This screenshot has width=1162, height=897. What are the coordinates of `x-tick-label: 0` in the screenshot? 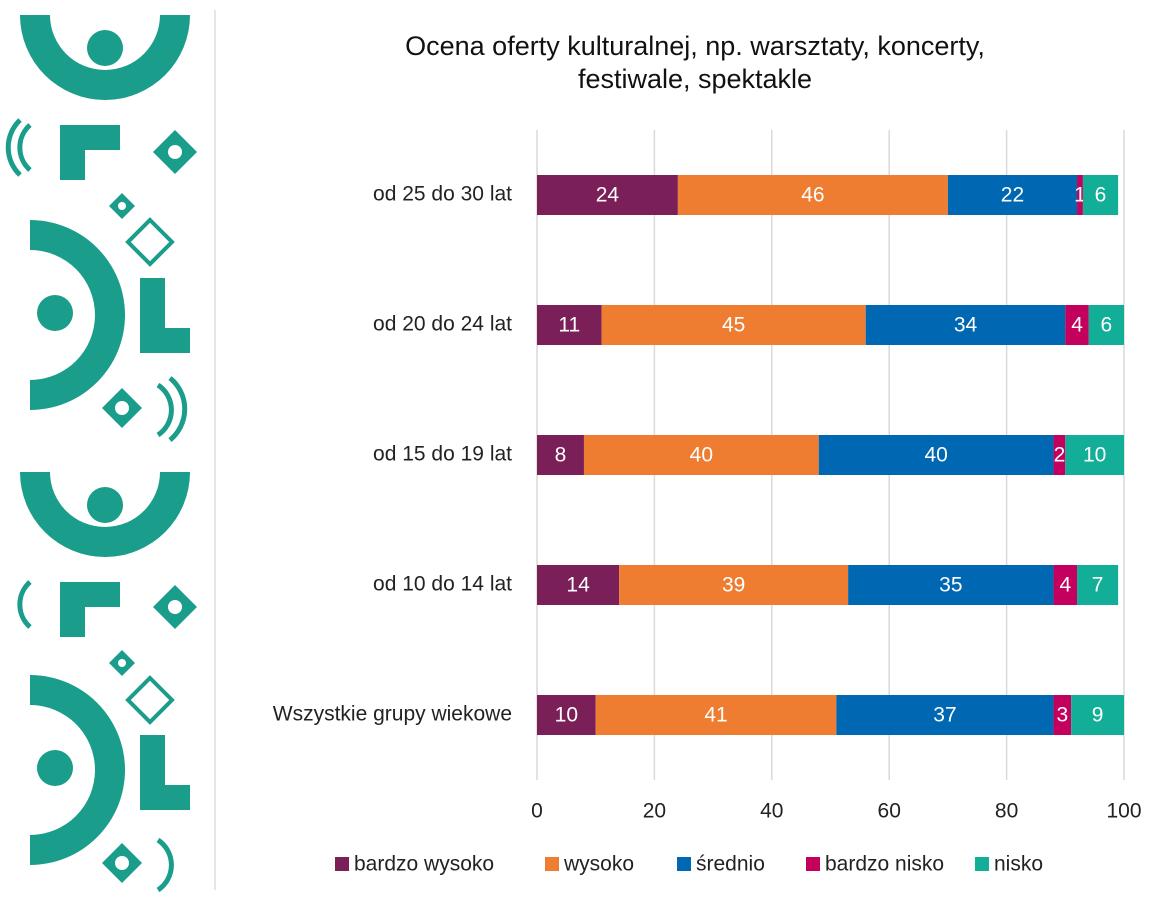 It's located at (537, 811).